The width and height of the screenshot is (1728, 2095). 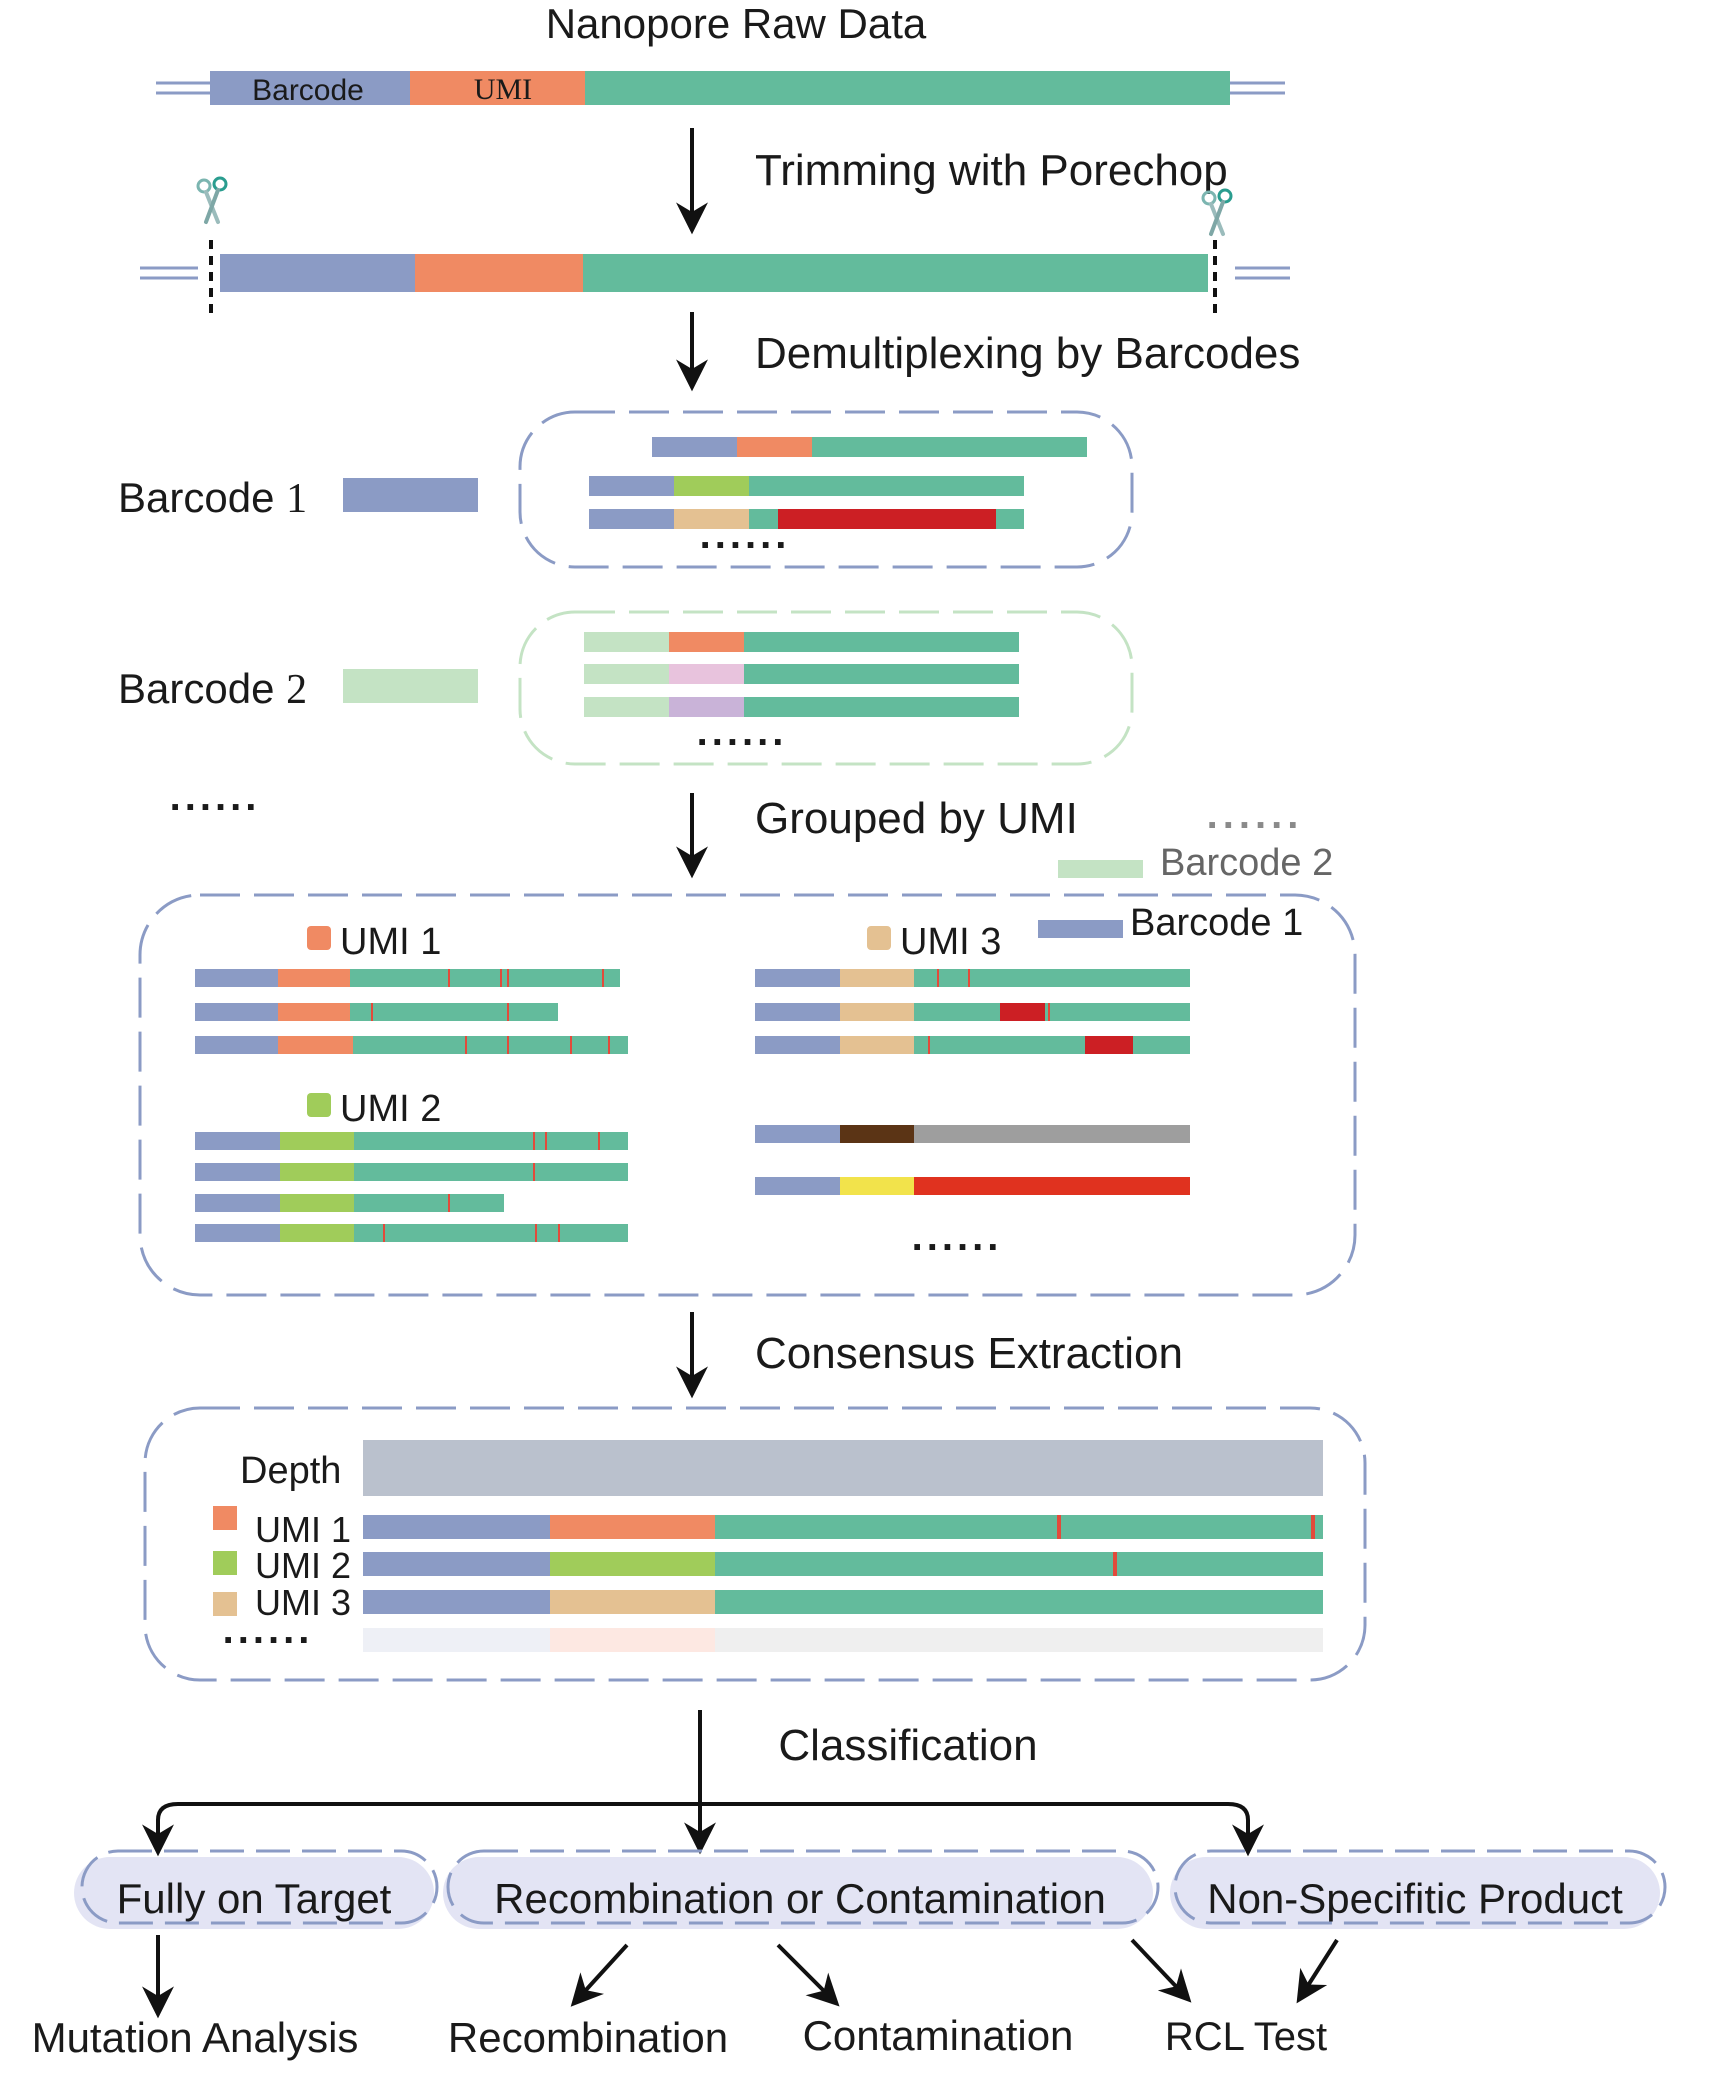 What do you see at coordinates (826, 489) in the screenshot?
I see `barcode1-box` at bounding box center [826, 489].